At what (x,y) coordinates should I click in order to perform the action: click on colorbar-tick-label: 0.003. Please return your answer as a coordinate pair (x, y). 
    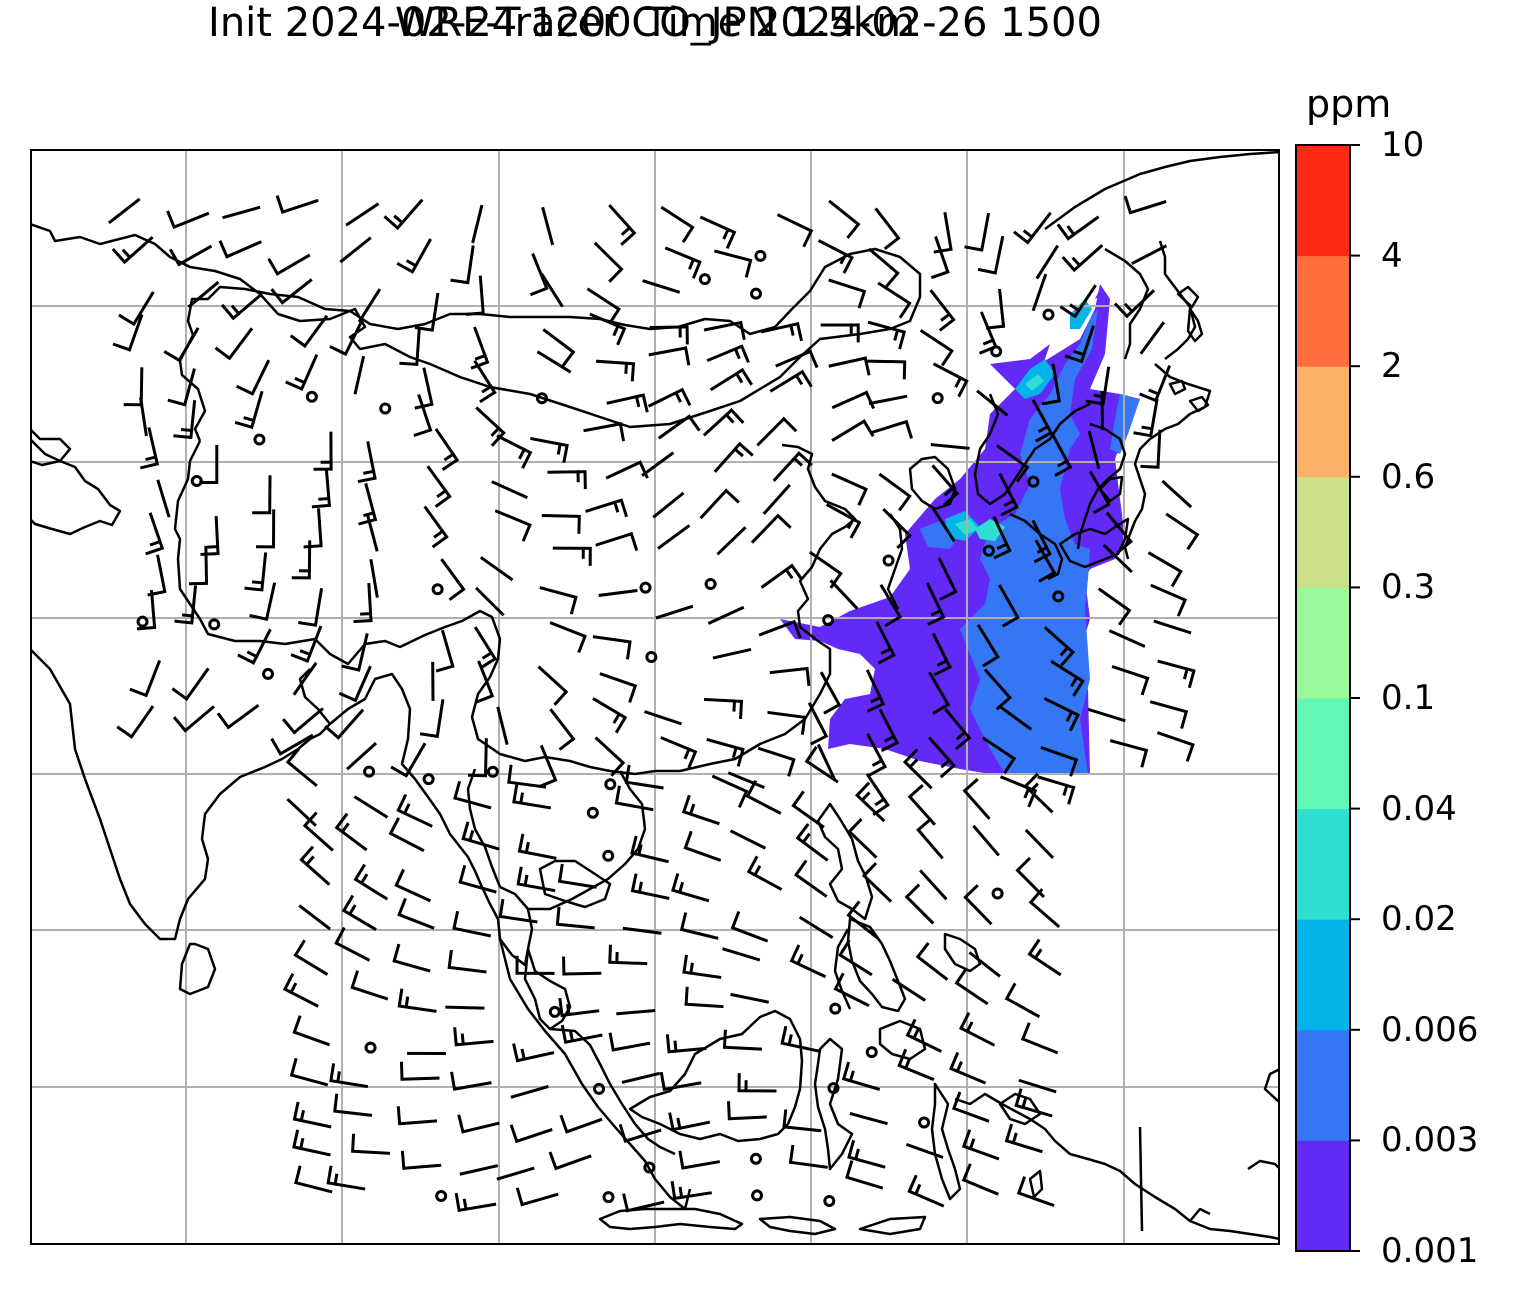
    Looking at the image, I should click on (1430, 1140).